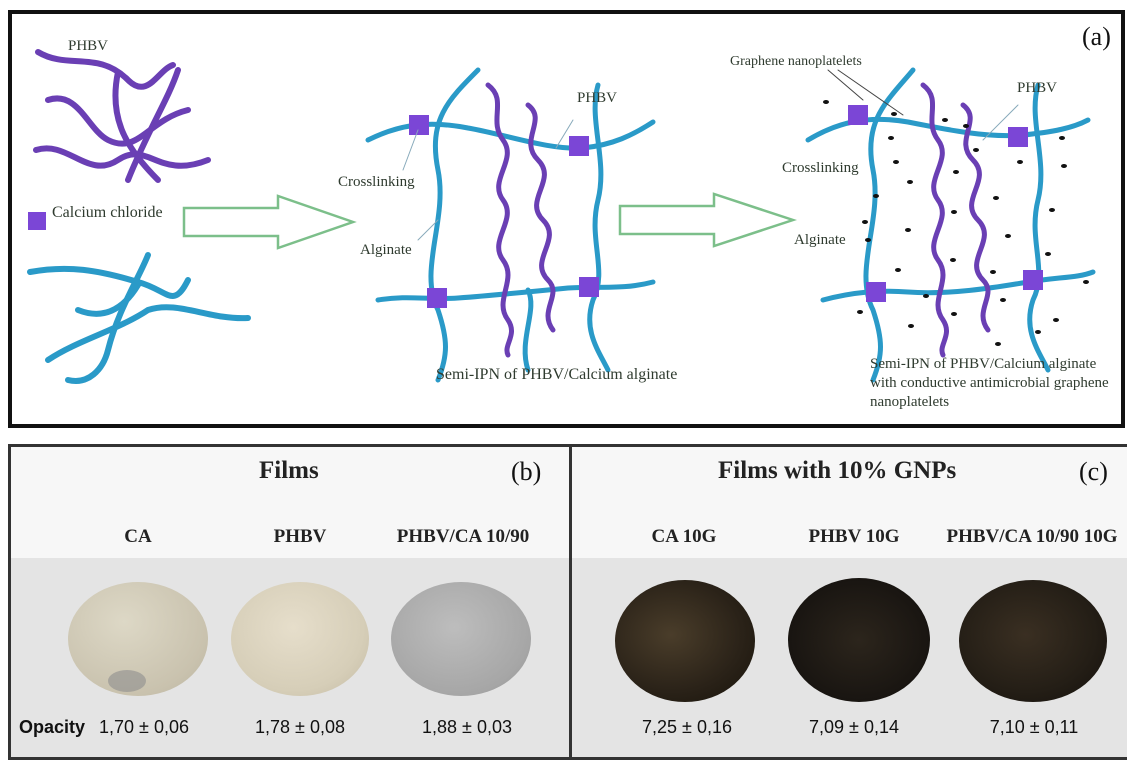 The width and height of the screenshot is (1127, 760). What do you see at coordinates (122, 116) in the screenshot?
I see `phbv-chains-left` at bounding box center [122, 116].